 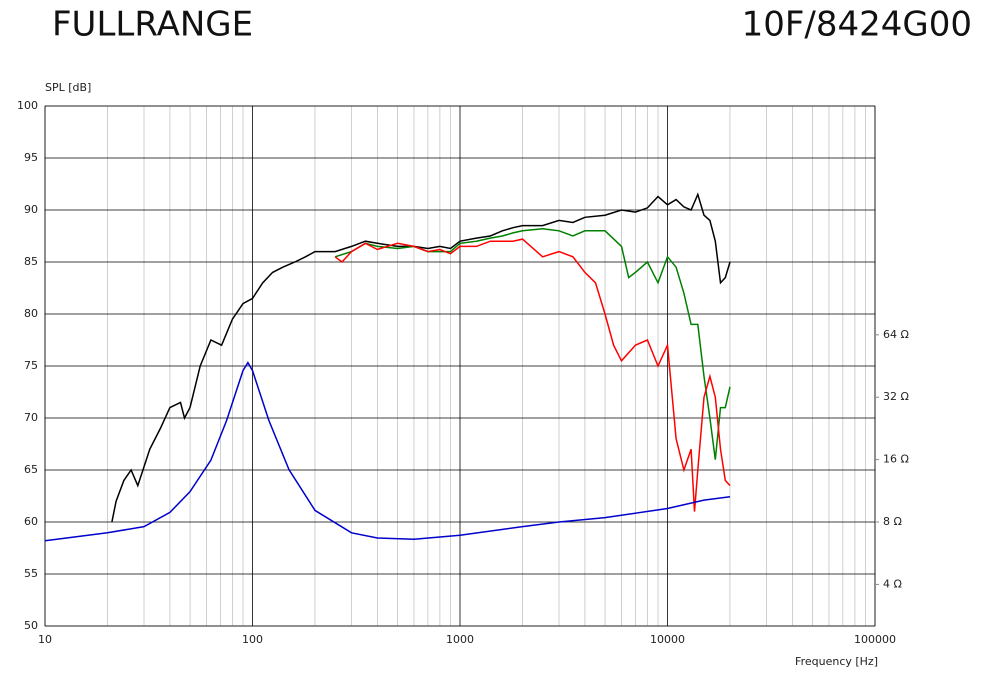 What do you see at coordinates (892, 521) in the screenshot?
I see `y2-tick-label: 8 Ω` at bounding box center [892, 521].